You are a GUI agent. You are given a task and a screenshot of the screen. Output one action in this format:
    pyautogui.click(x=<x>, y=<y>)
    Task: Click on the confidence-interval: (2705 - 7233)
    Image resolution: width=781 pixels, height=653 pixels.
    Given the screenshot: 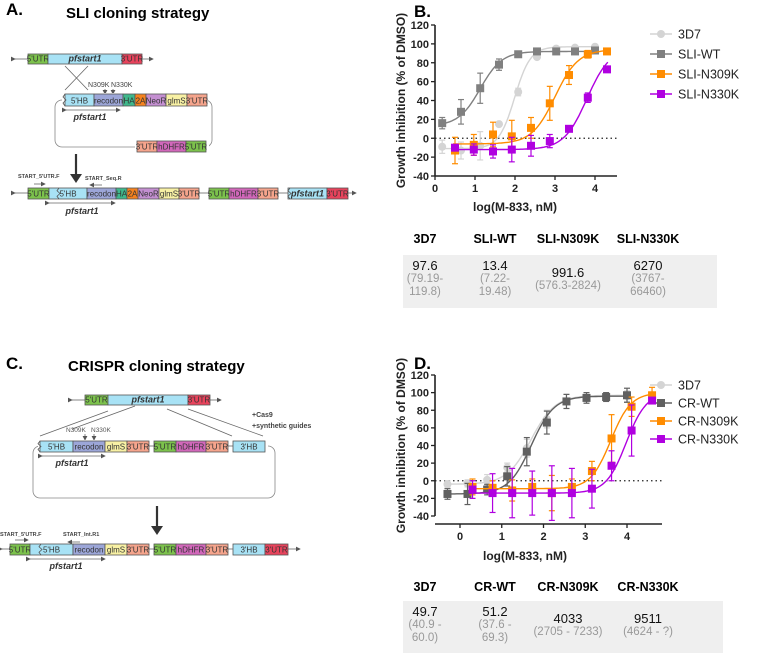 What is the action you would take?
    pyautogui.click(x=568, y=632)
    